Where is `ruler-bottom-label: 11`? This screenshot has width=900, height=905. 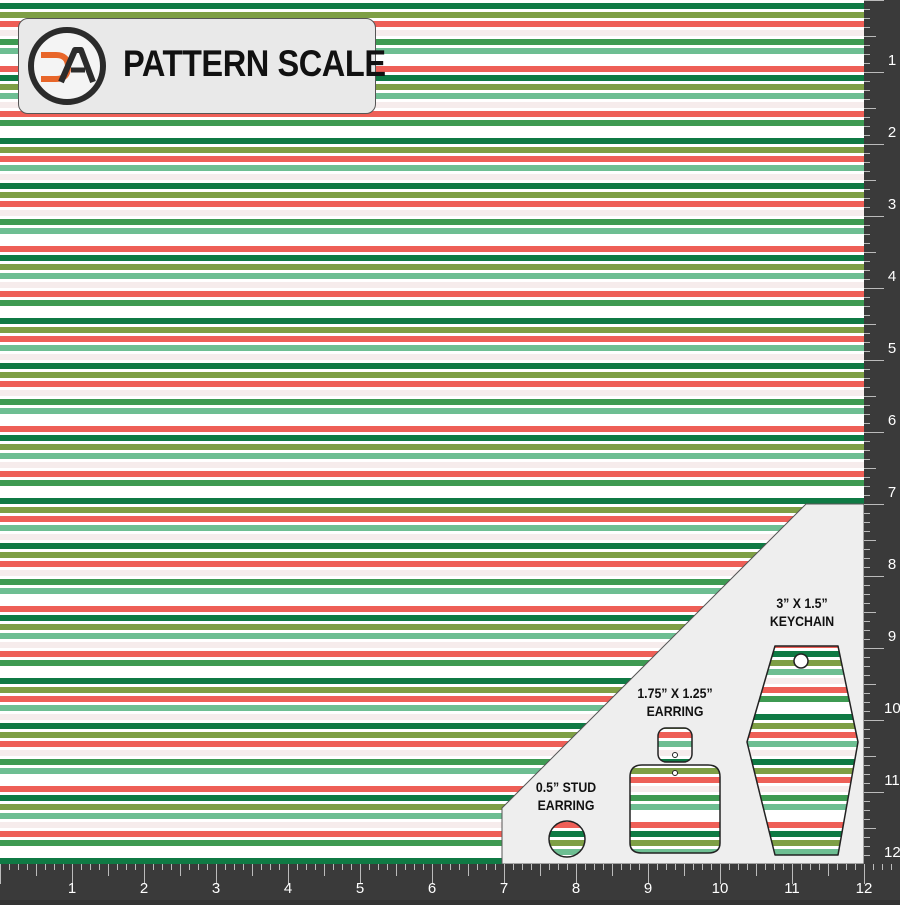
ruler-bottom-label: 11 is located at coordinates (792, 888).